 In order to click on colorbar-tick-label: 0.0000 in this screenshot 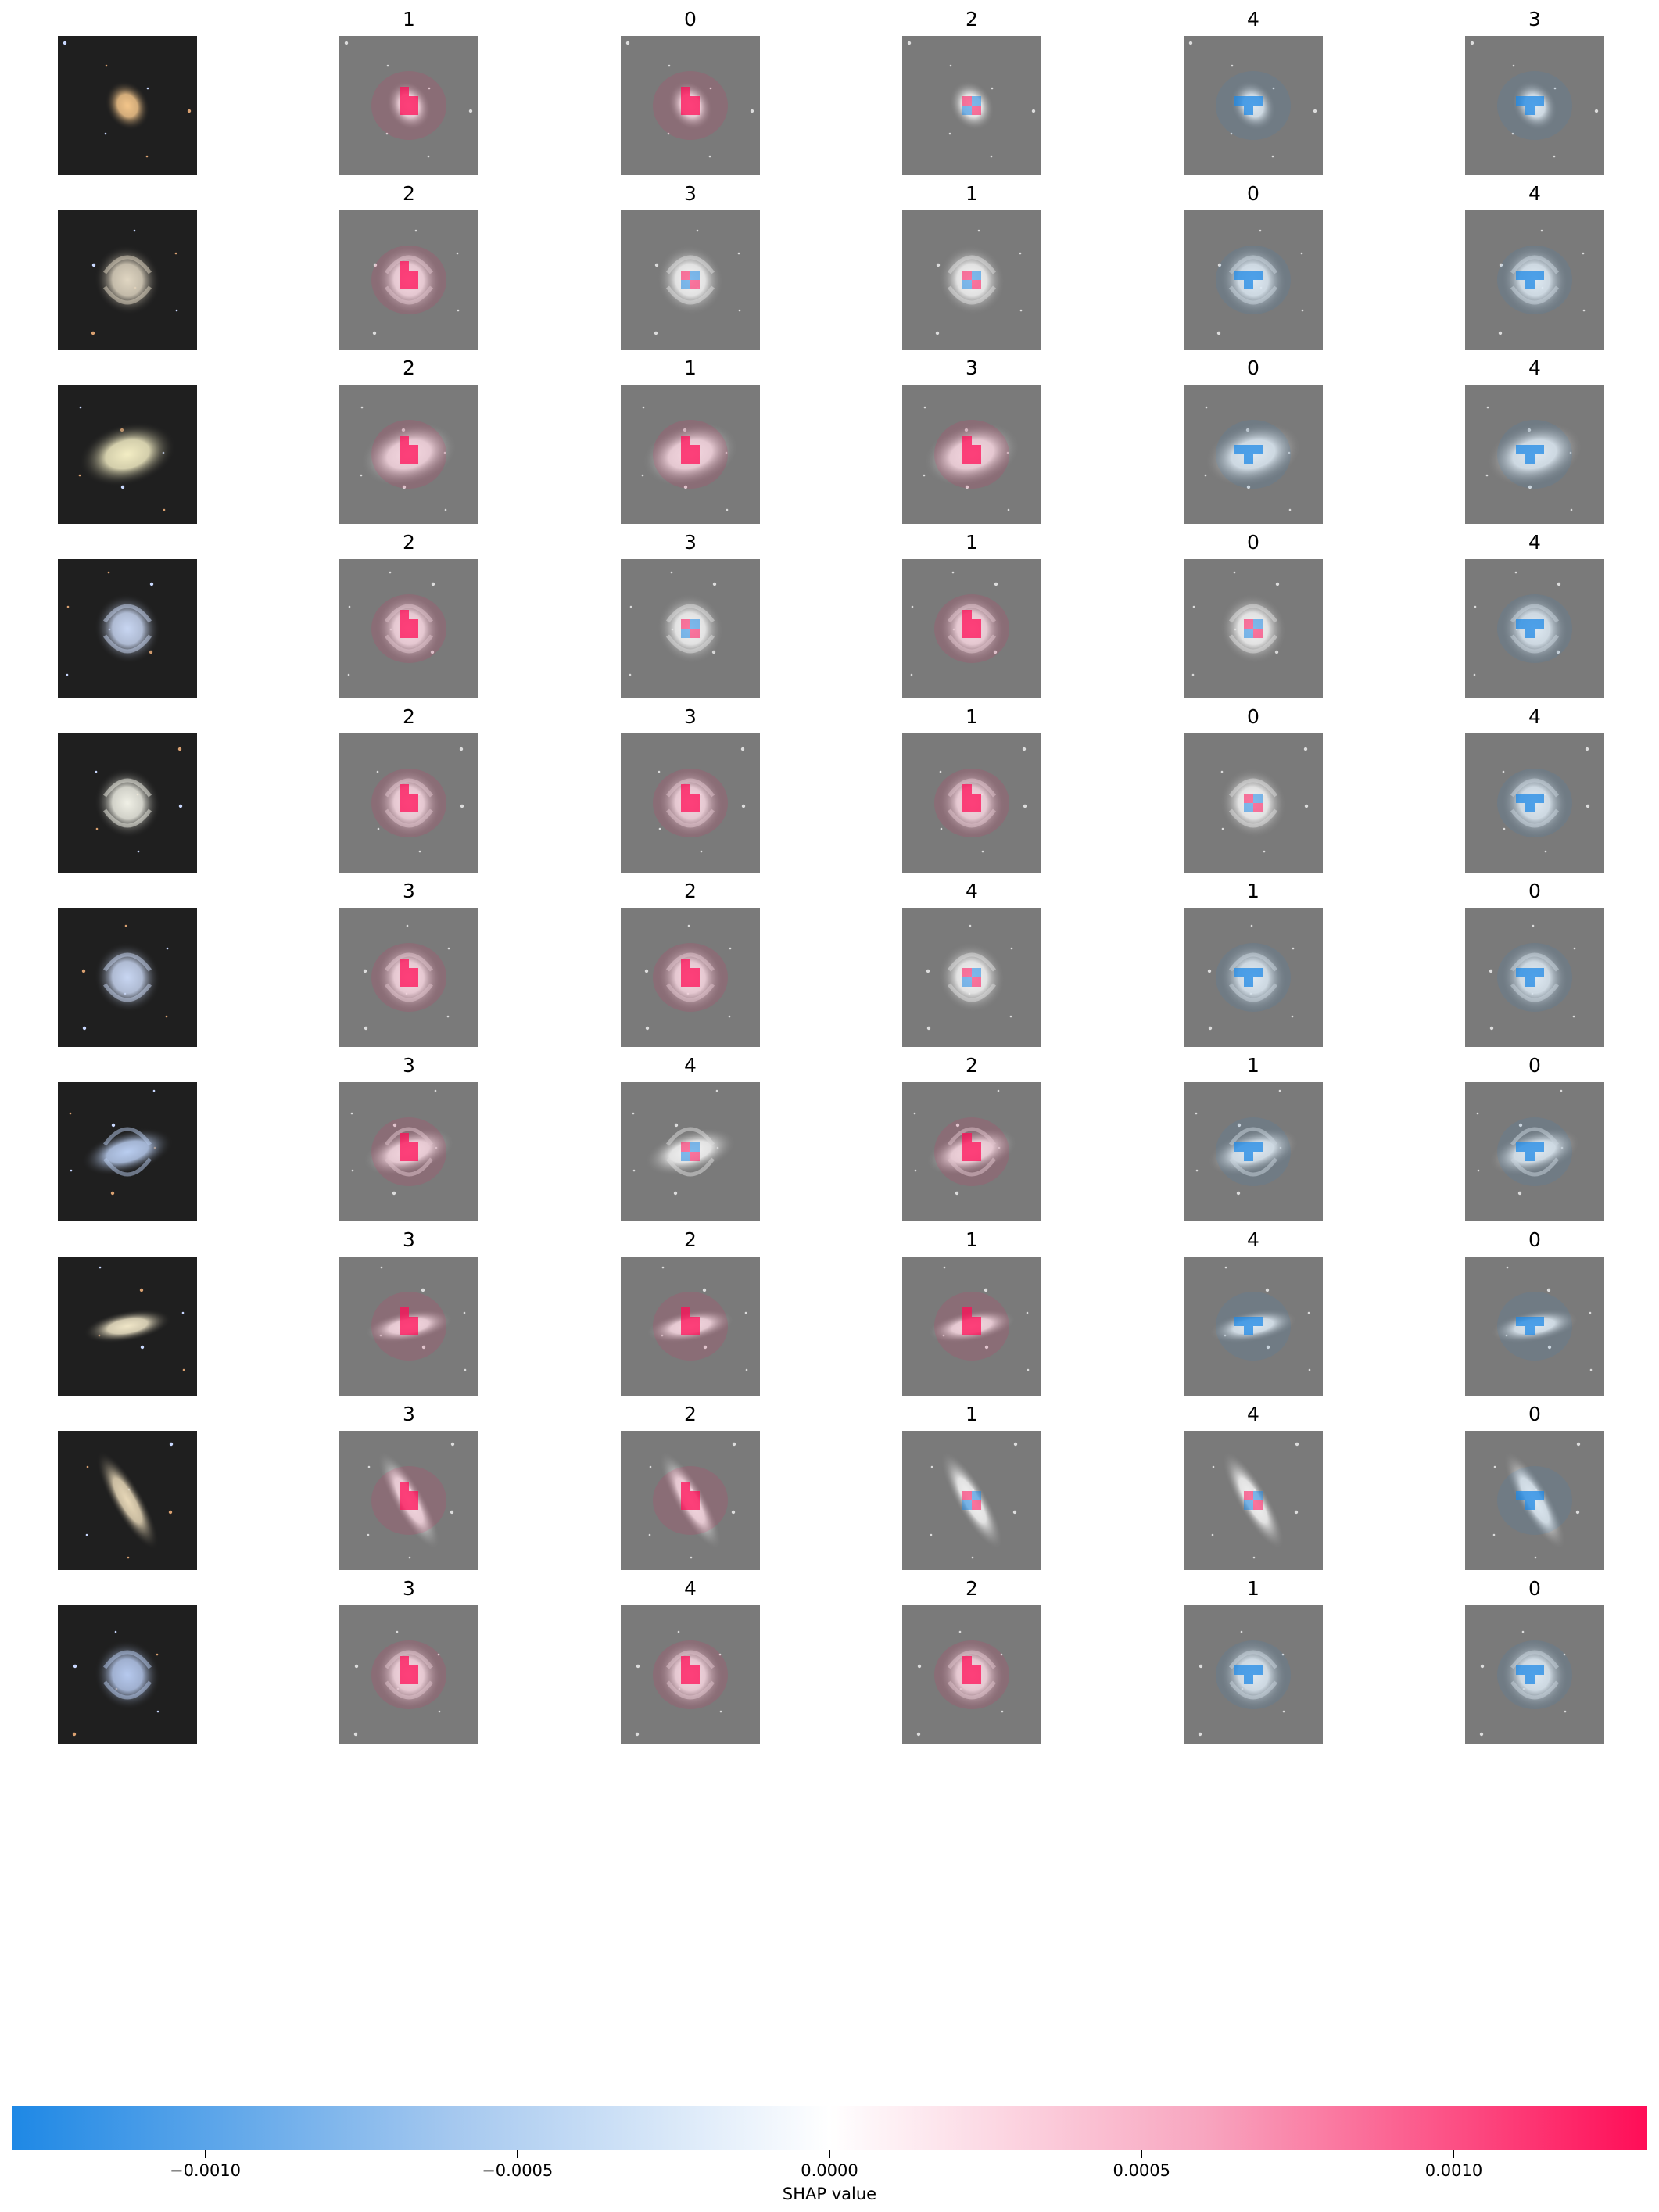, I will do `click(829, 2170)`.